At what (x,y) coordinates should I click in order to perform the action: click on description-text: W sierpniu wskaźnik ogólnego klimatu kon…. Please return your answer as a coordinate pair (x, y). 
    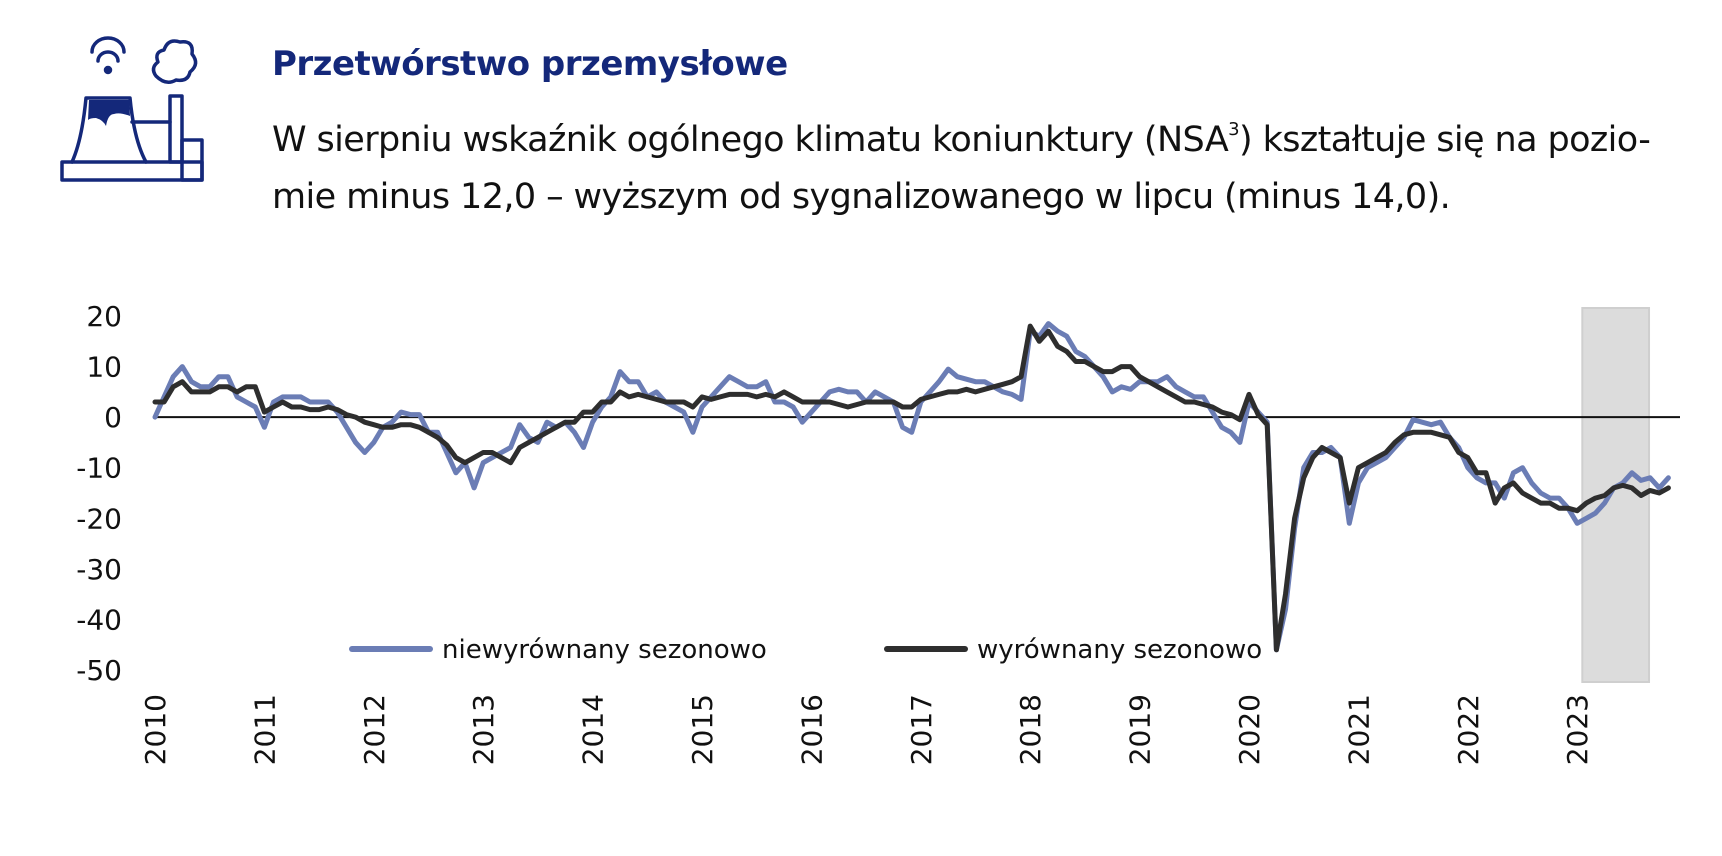
    Looking at the image, I should click on (750, 140).